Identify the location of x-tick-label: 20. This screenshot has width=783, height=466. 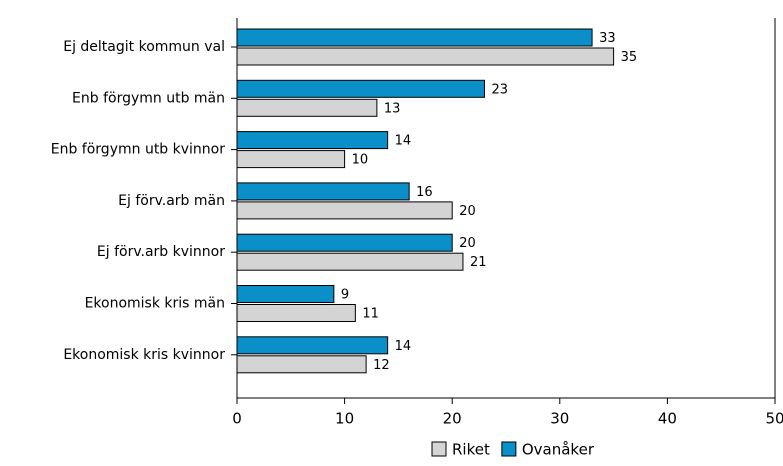
(452, 419).